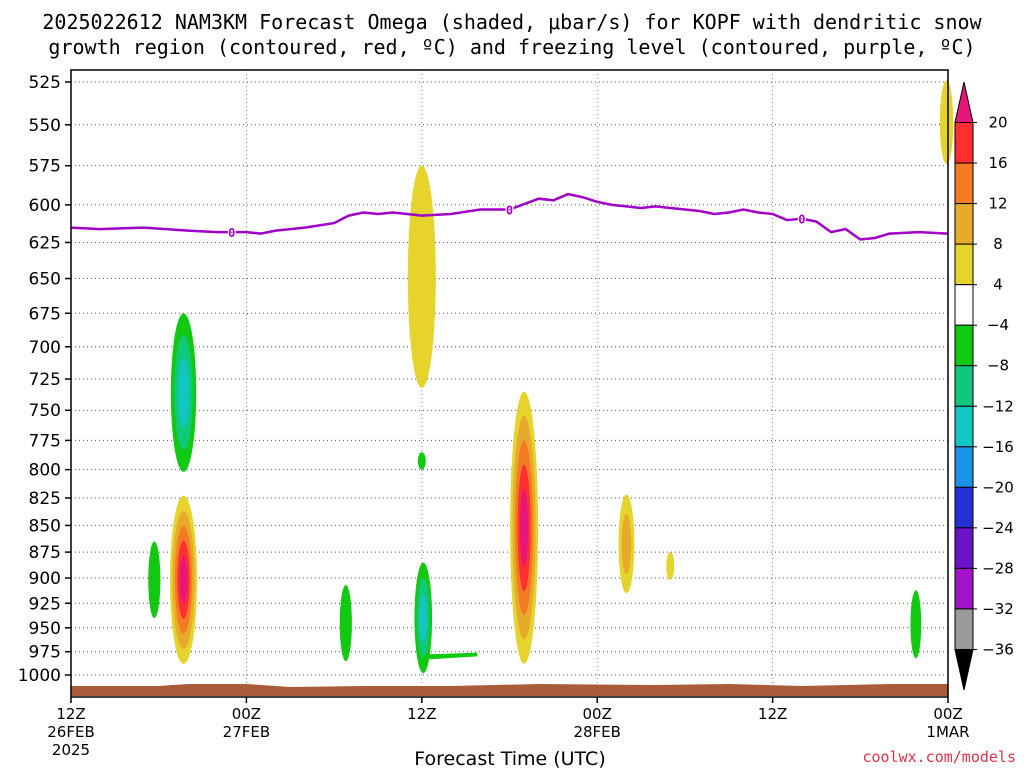 The height and width of the screenshot is (768, 1024). I want to click on y-tick-label: 550, so click(45, 126).